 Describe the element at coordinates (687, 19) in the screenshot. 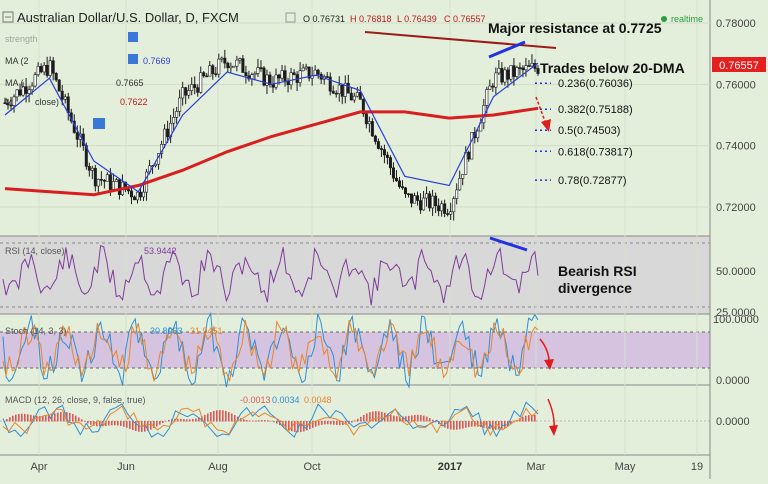

I see `realtime-label: realtime` at that location.